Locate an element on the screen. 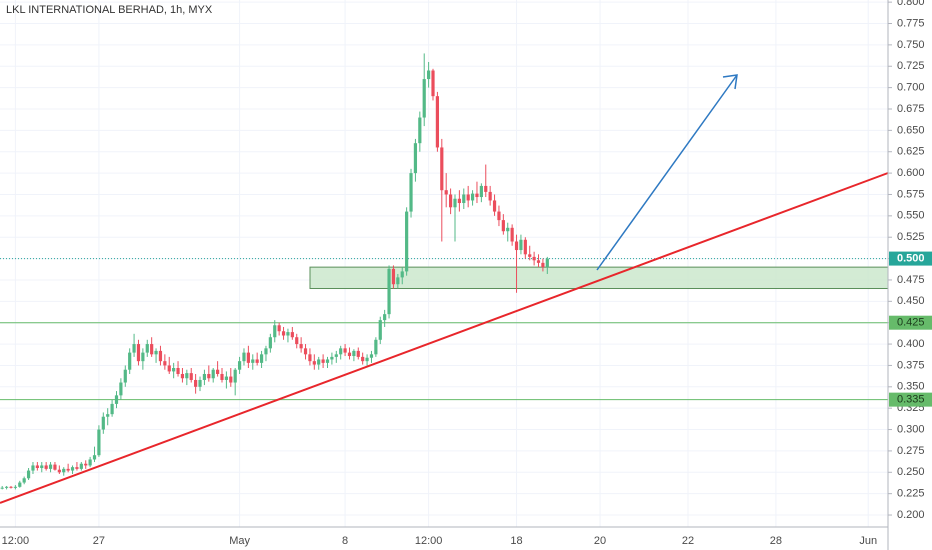 The image size is (932, 550). y-tick-label: 0.250 is located at coordinates (911, 472).